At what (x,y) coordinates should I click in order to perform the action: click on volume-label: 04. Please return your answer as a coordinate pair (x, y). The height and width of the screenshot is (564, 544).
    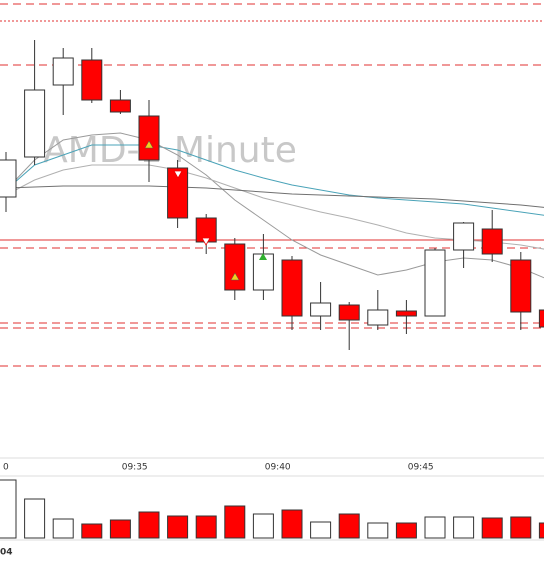
    Looking at the image, I should click on (6, 553).